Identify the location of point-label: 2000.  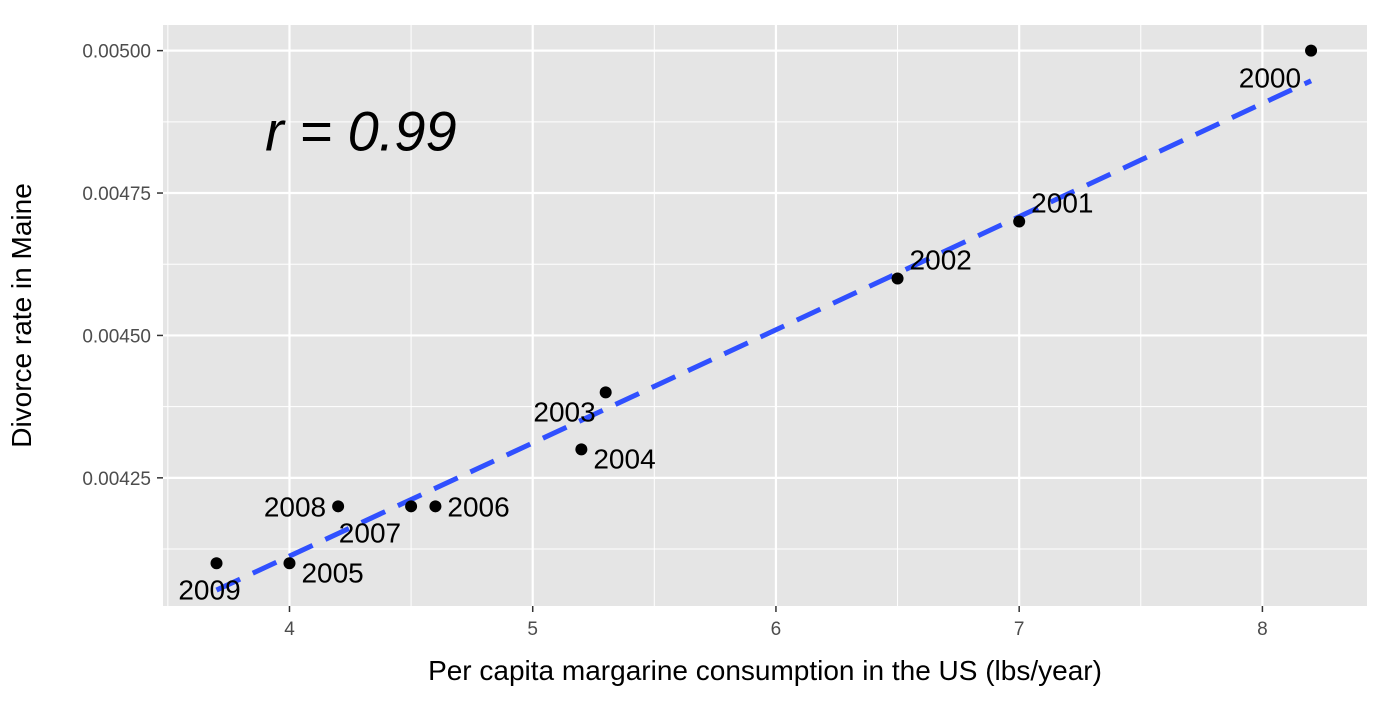
(1270, 78).